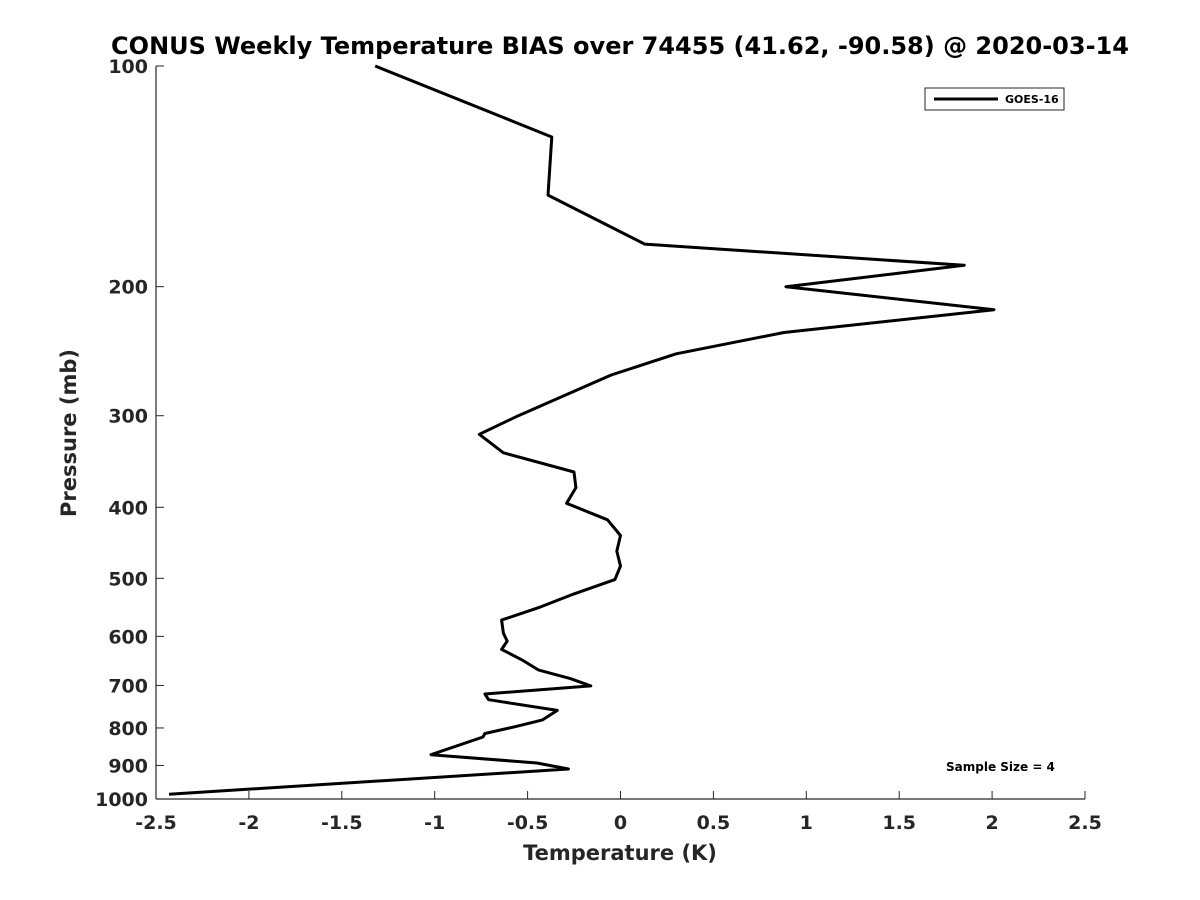  What do you see at coordinates (620, 823) in the screenshot?
I see `x-tick-label: 0` at bounding box center [620, 823].